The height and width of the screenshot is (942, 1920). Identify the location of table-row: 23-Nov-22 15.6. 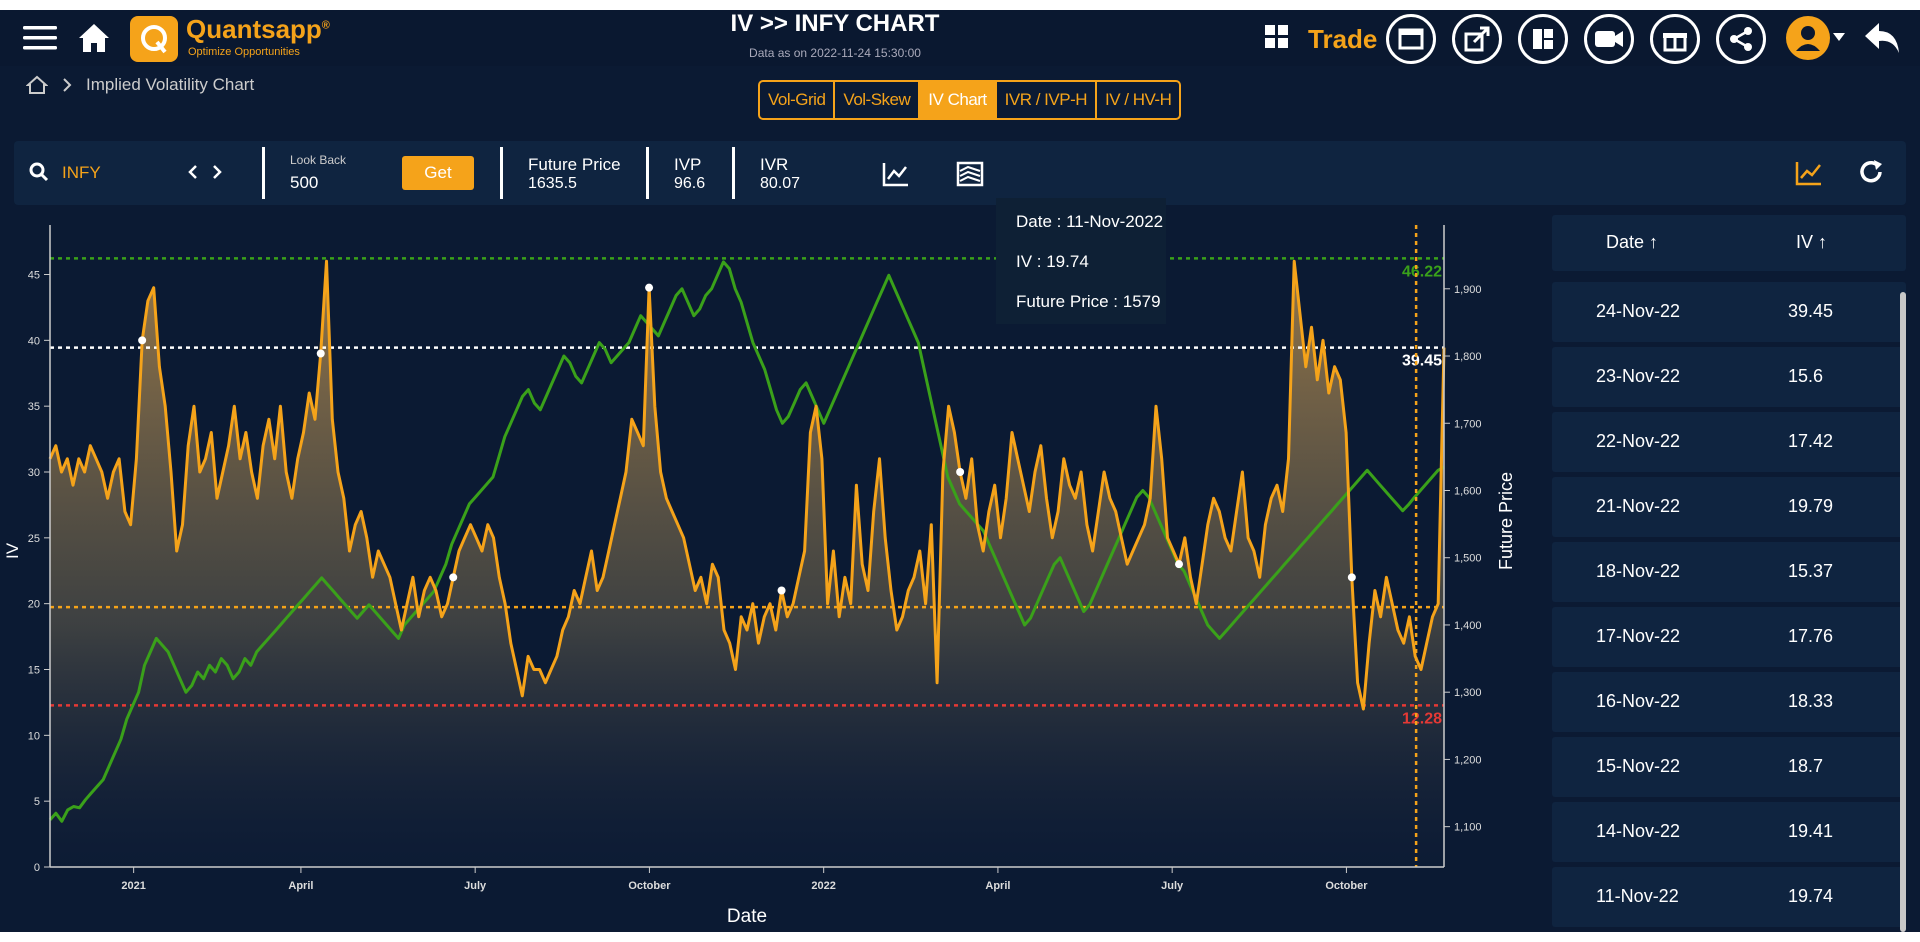
(1729, 377).